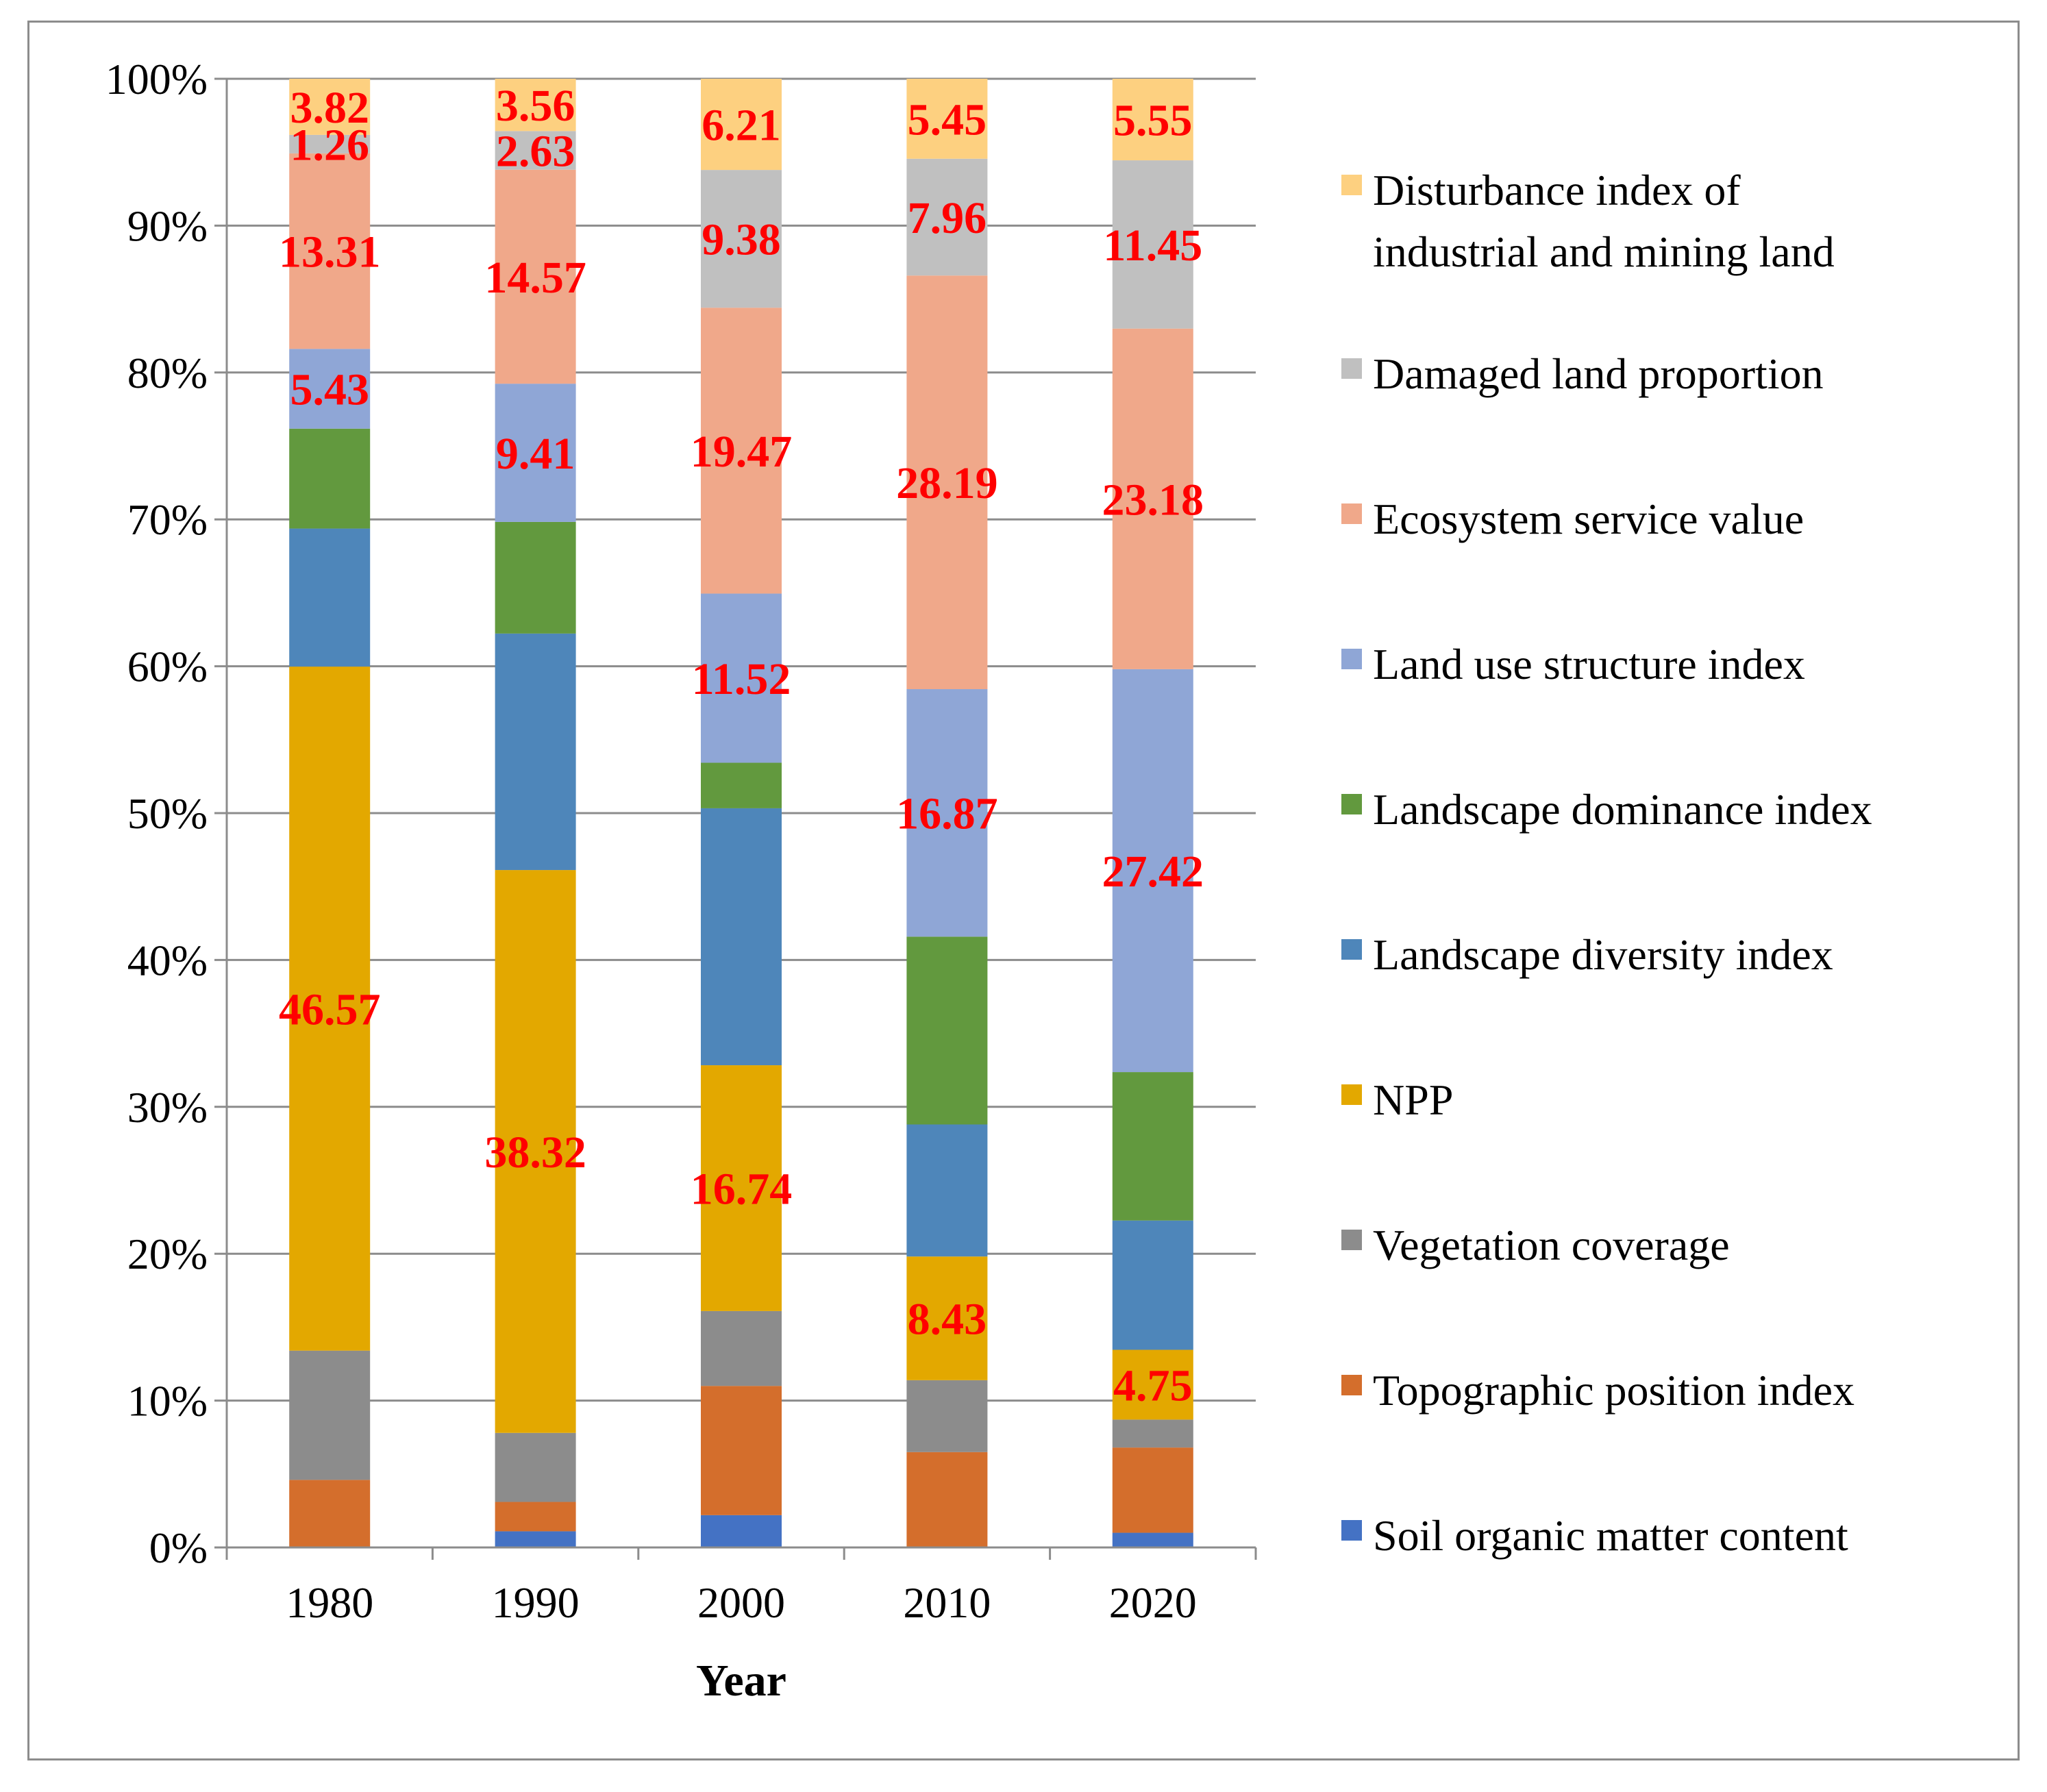 The width and height of the screenshot is (2047, 1792). I want to click on y-tick-label: 90%, so click(167, 225).